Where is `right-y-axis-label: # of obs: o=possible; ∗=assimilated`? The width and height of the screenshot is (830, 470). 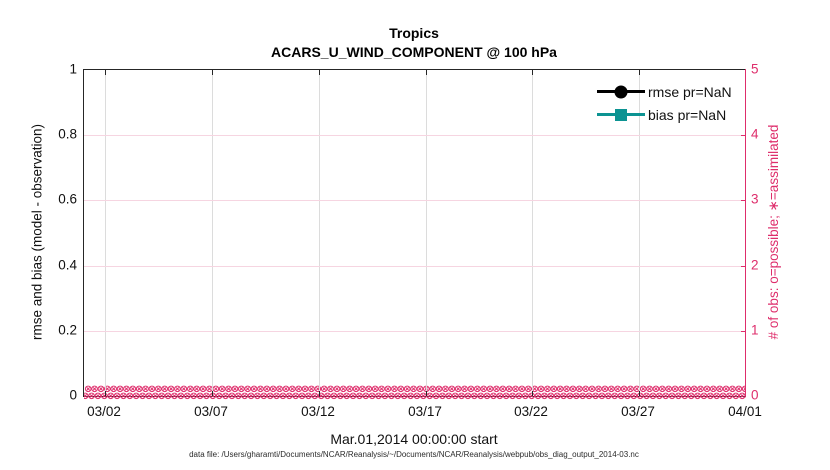 right-y-axis-label: # of obs: o=possible; ∗=assimilated is located at coordinates (773, 232).